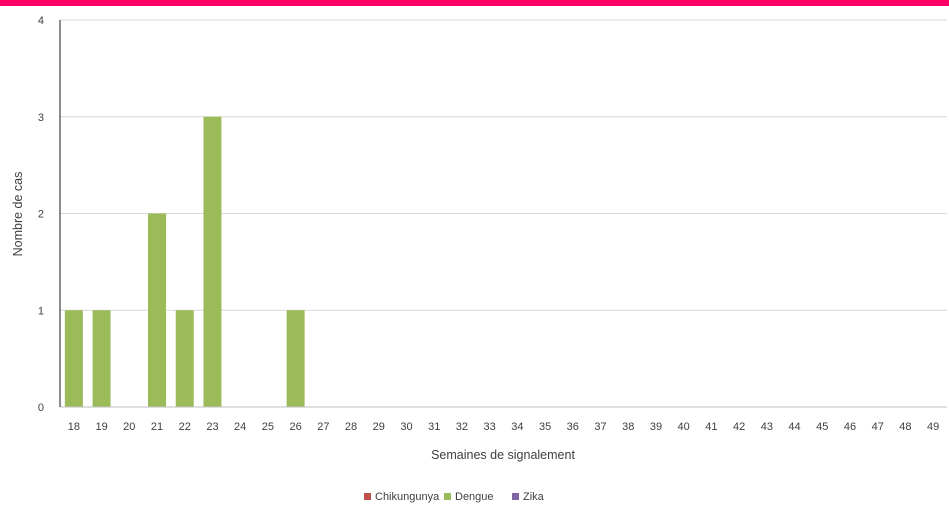  Describe the element at coordinates (185, 427) in the screenshot. I see `x-tick-label: 22` at that location.